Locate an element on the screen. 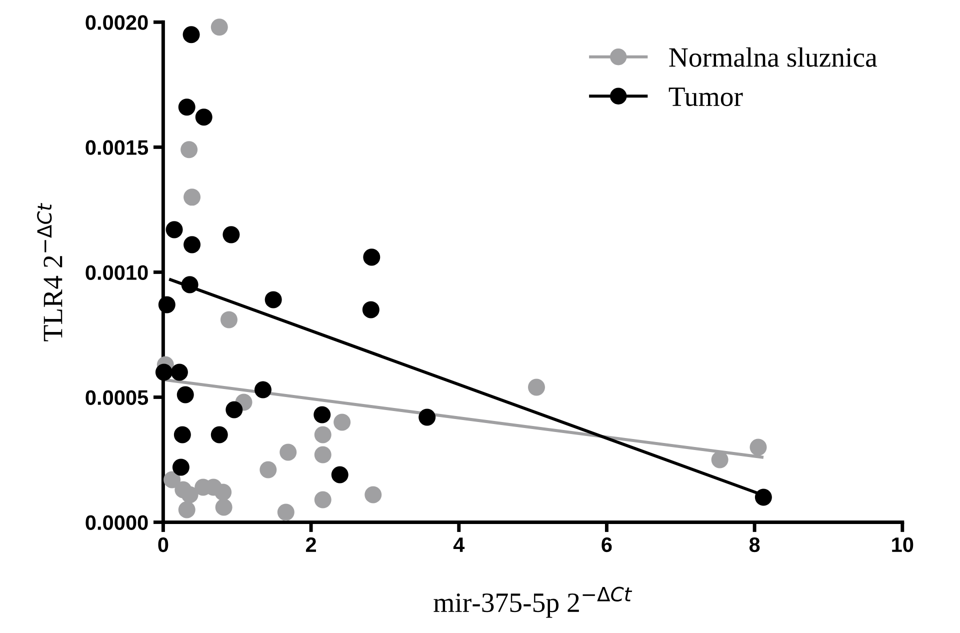 This screenshot has width=960, height=633. legend-label: Tumor is located at coordinates (705, 97).